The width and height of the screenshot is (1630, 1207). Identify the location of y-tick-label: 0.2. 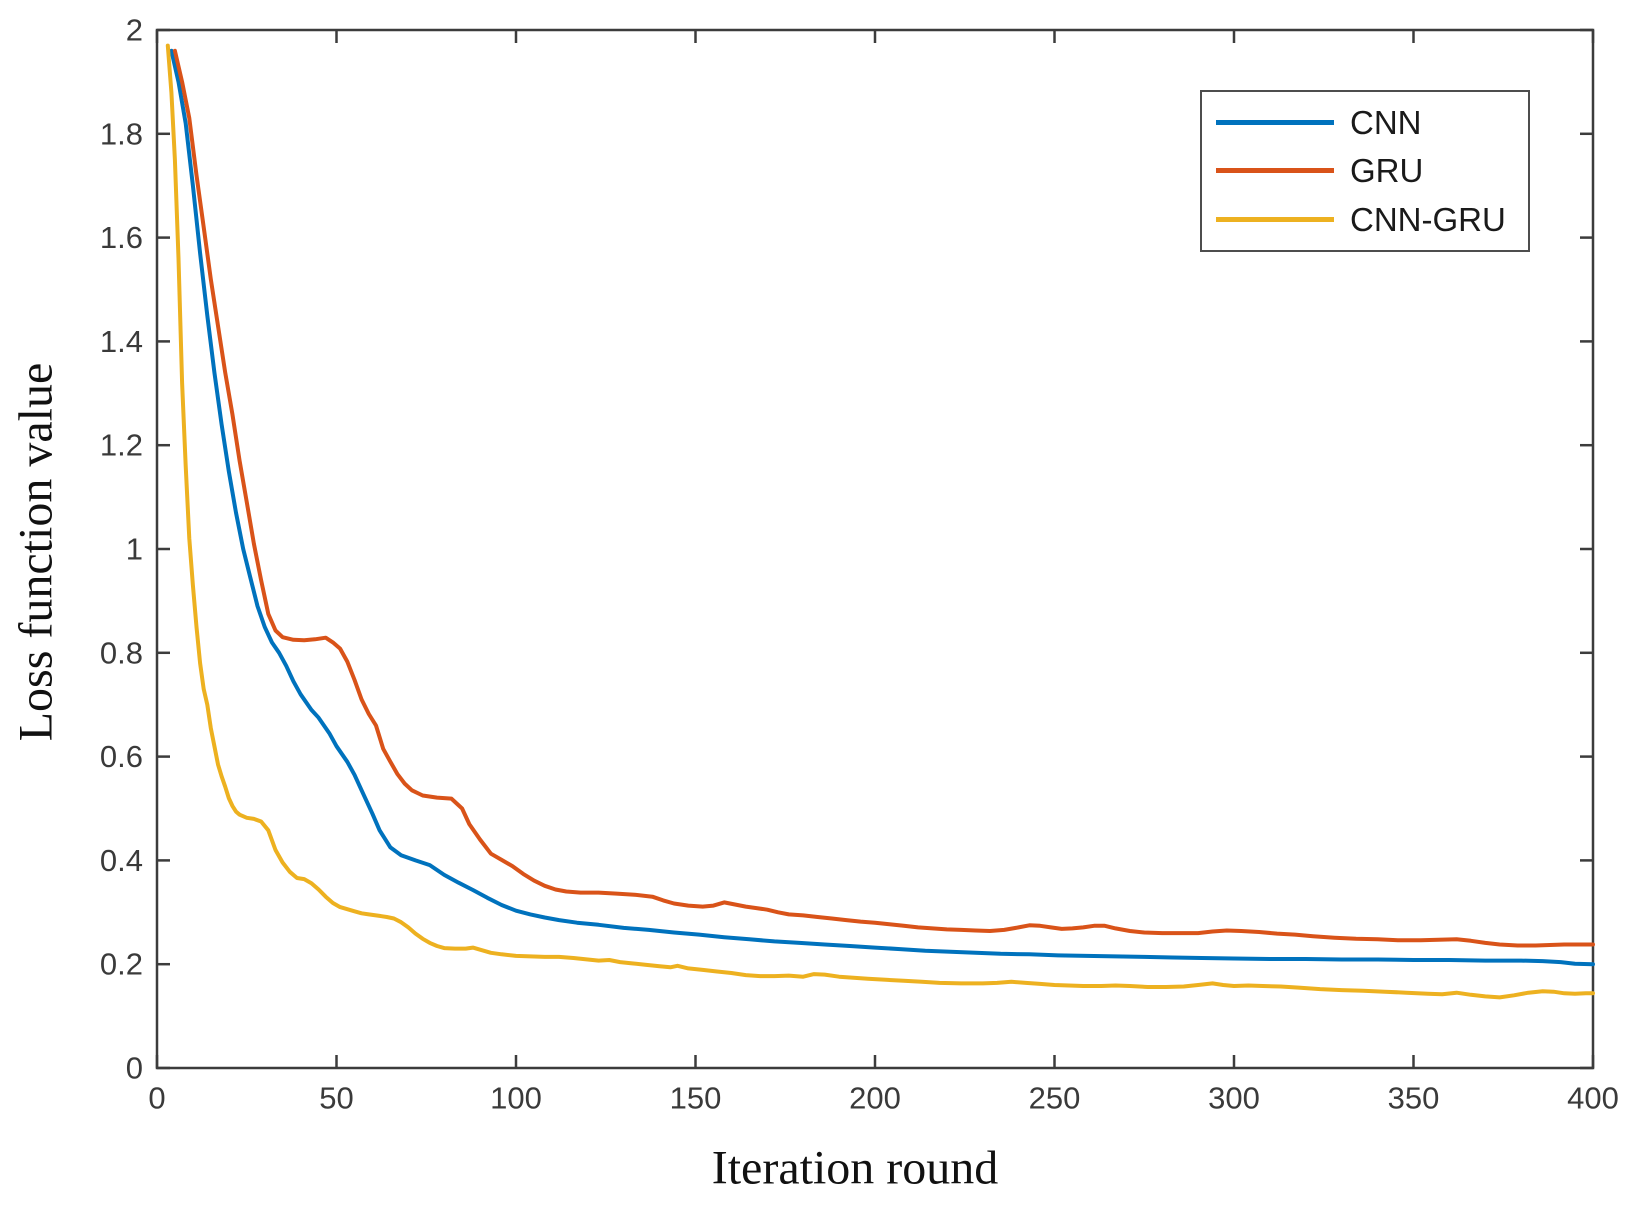
(121, 964).